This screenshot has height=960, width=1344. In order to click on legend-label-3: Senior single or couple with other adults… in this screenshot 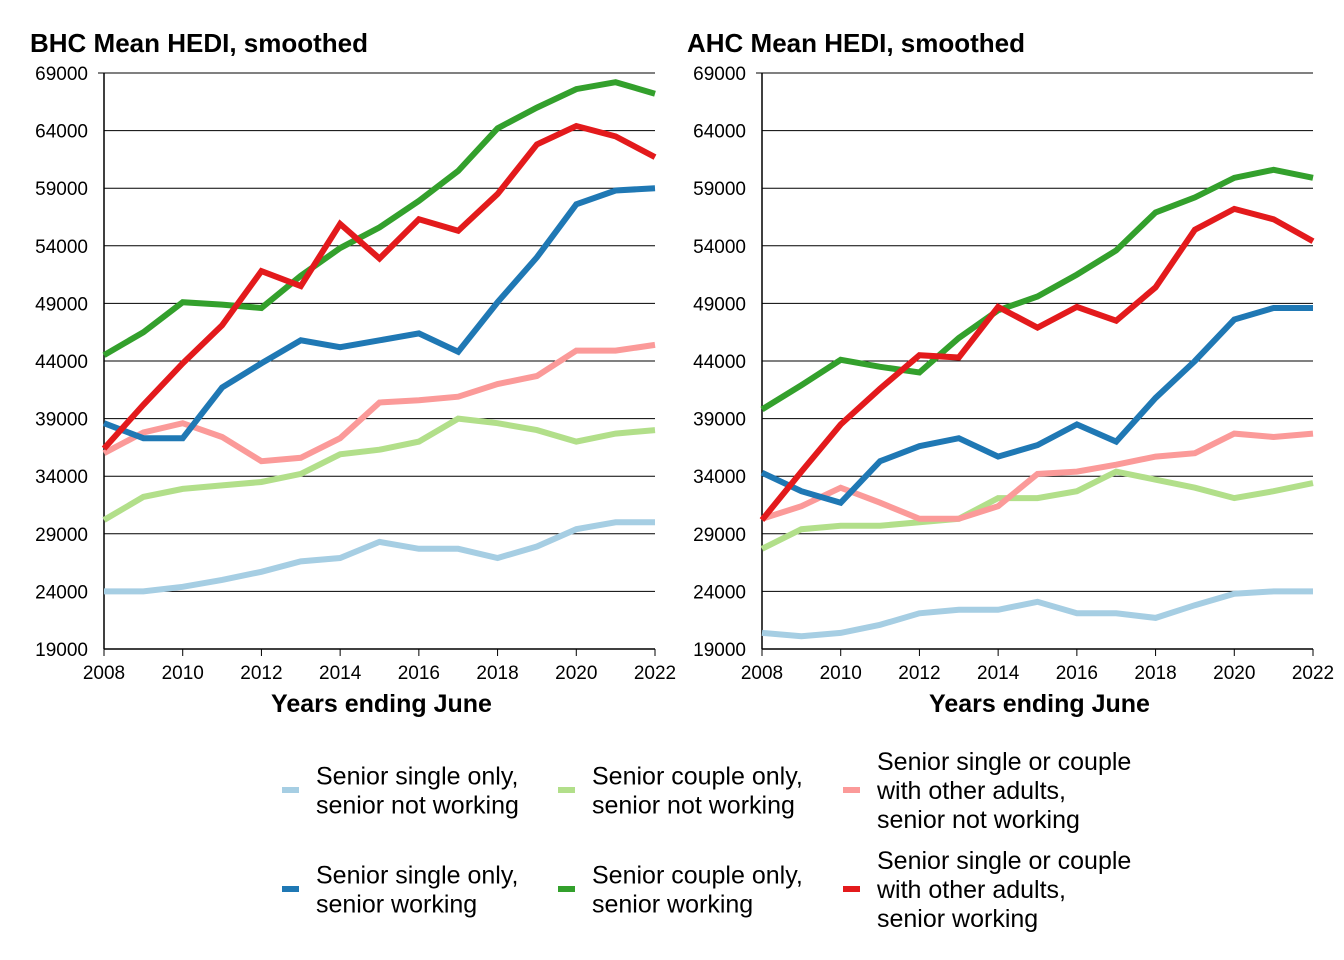, I will do `click(1003, 791)`.